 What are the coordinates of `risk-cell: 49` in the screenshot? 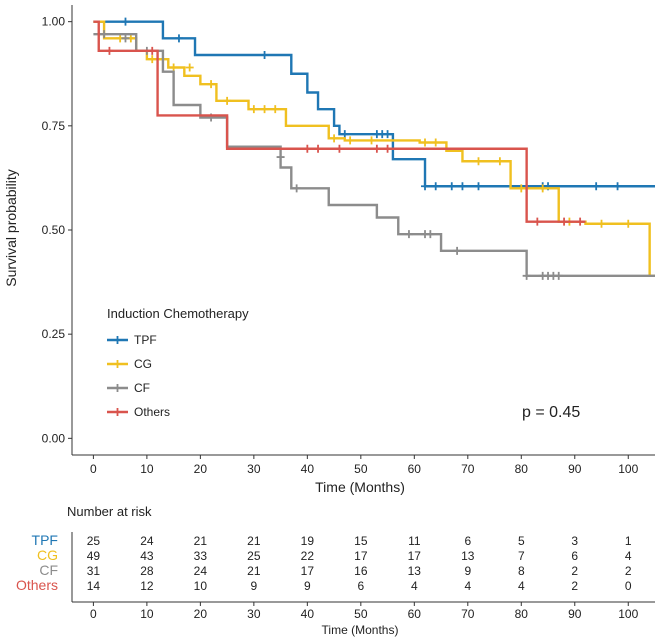 It's located at (94, 556).